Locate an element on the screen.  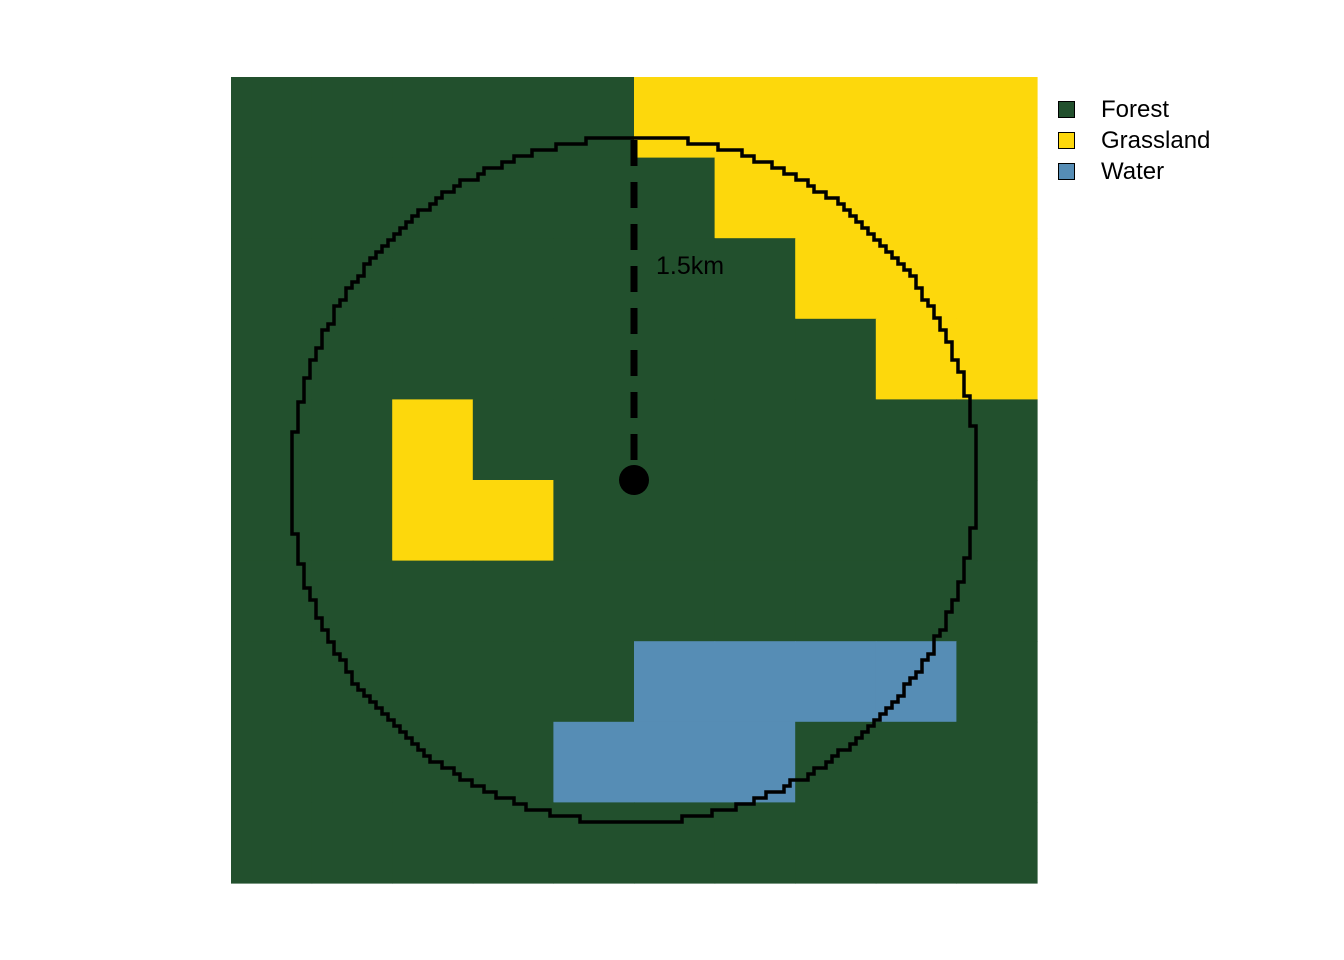
legend-label-water: Water is located at coordinates (1133, 171).